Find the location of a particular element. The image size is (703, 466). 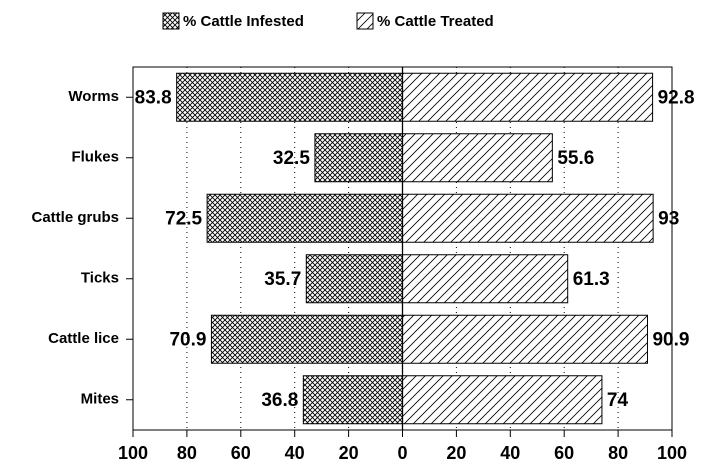

legend-label: % Cattle Infested is located at coordinates (243, 21).